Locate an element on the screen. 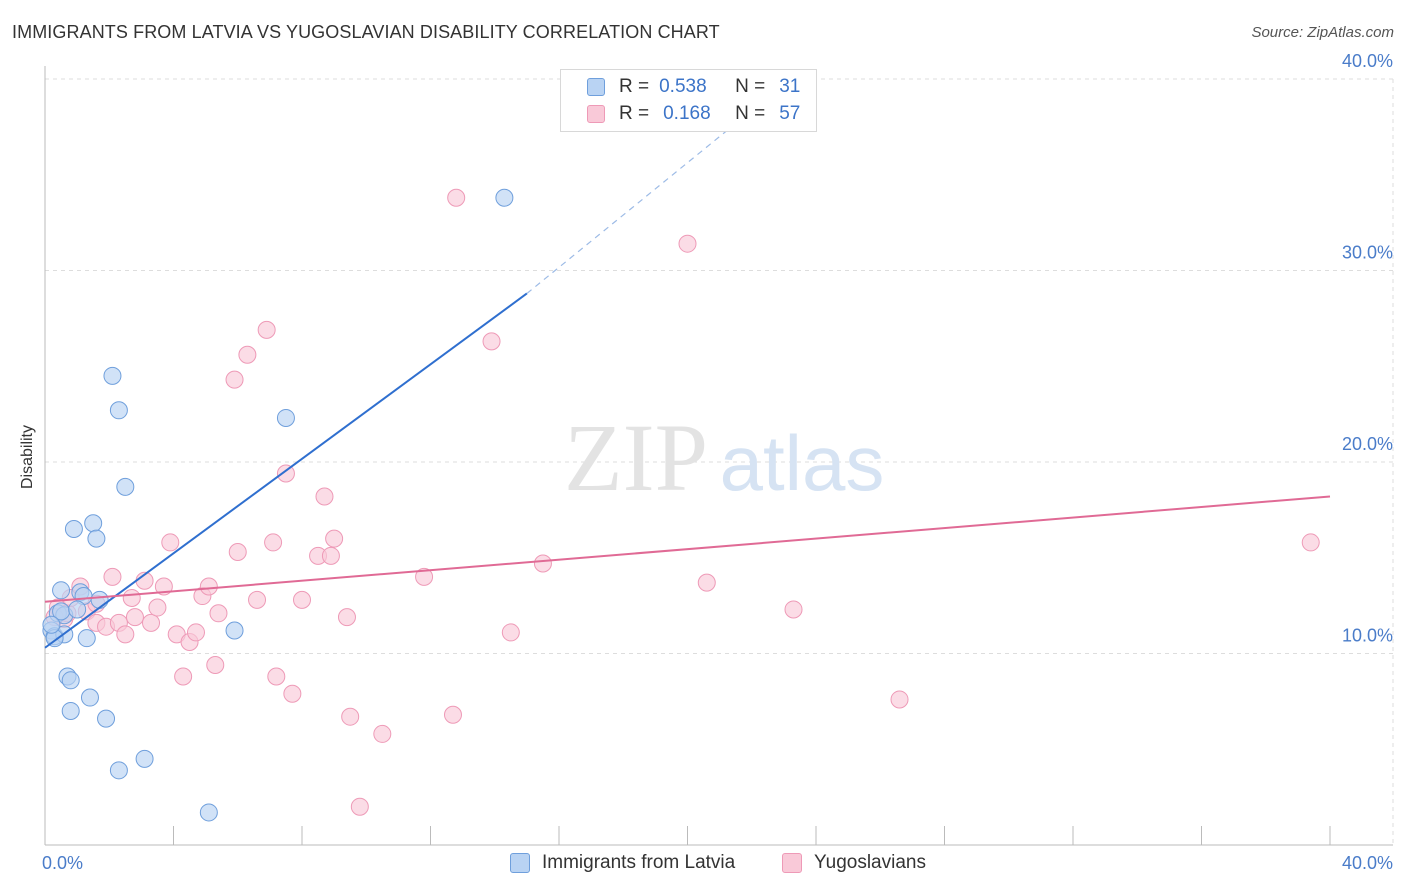 Image resolution: width=1406 pixels, height=892 pixels. legend-item-yugoslavians: Yugoslavians is located at coordinates (854, 863).